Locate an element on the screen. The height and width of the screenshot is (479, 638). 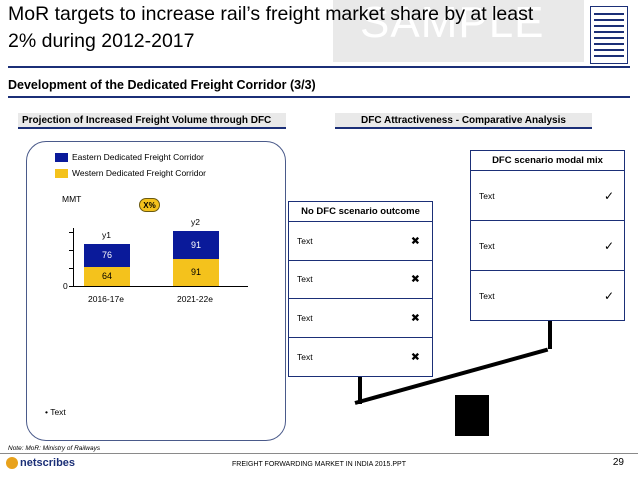
netscribes-logo: netscribes is located at coordinates (40, 463).